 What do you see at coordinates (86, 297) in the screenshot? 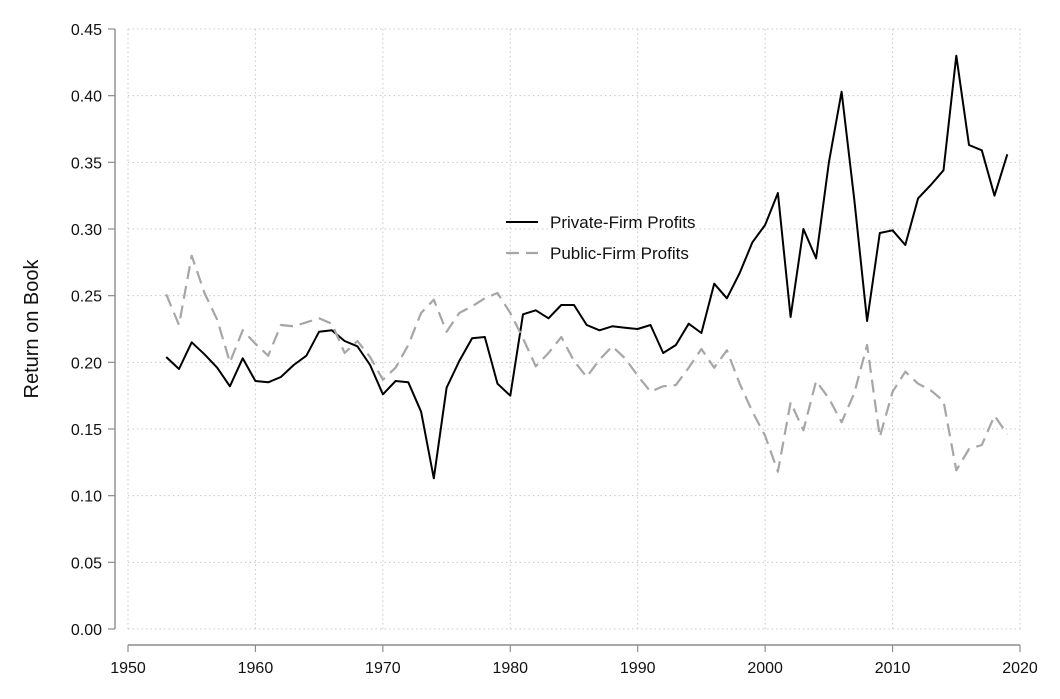
I see `y-tick-label: 0.25` at bounding box center [86, 297].